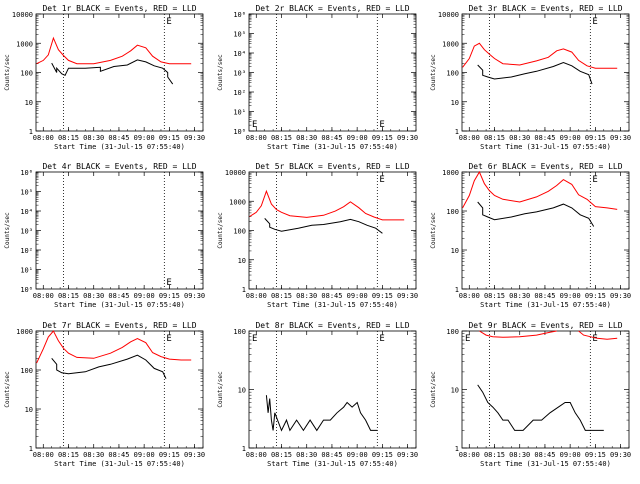  Describe the element at coordinates (26, 232) in the screenshot. I see `y-tick-label: 10³` at that location.